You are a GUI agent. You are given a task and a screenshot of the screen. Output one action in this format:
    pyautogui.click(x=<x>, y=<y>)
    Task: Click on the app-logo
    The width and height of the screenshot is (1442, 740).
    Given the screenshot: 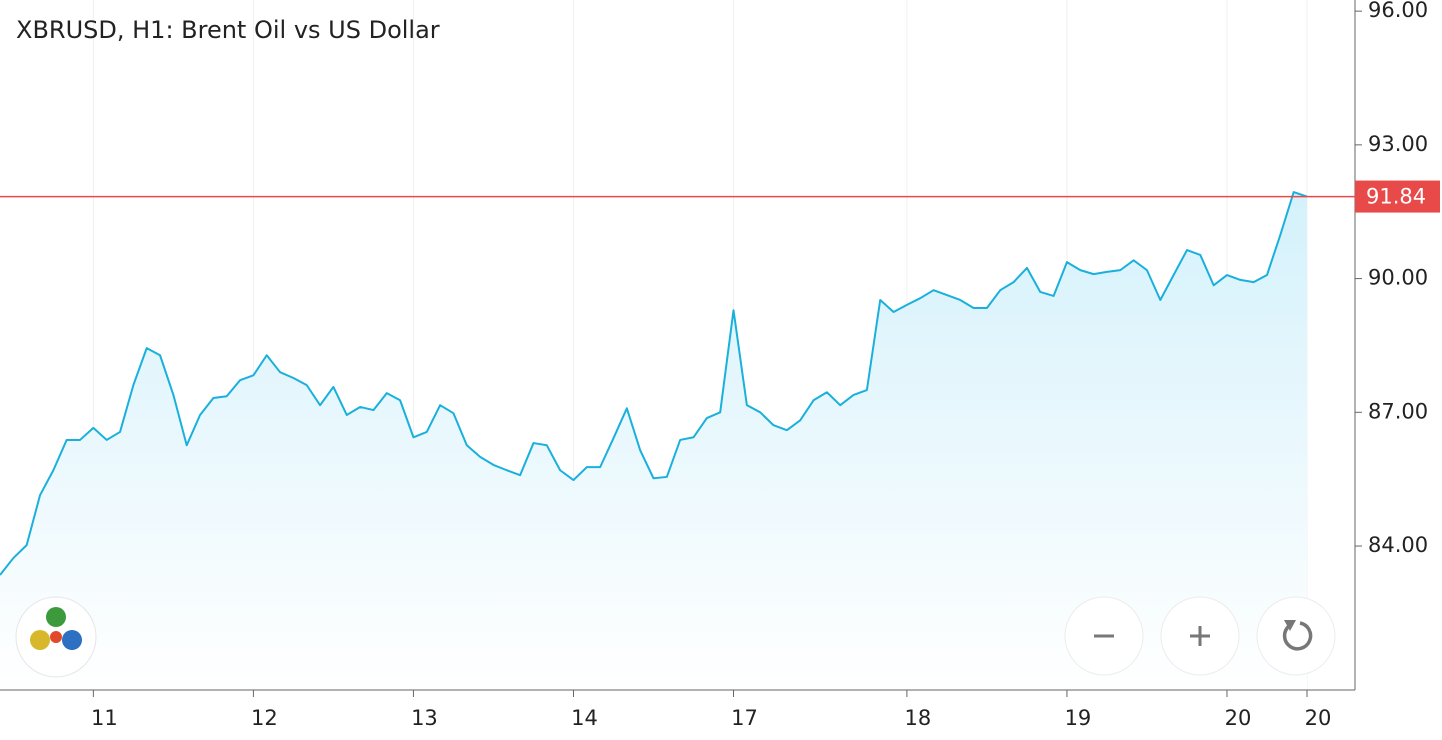 What is the action you would take?
    pyautogui.click(x=56, y=637)
    